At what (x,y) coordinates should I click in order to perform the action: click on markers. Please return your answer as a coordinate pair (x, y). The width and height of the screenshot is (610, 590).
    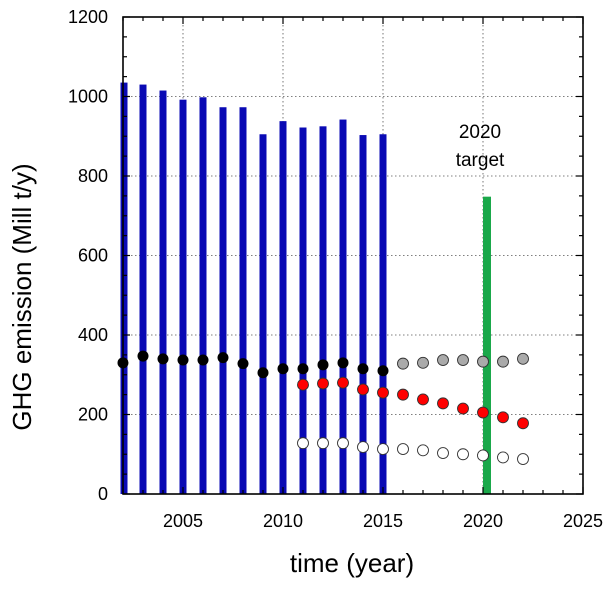
    Looking at the image, I should click on (323, 407).